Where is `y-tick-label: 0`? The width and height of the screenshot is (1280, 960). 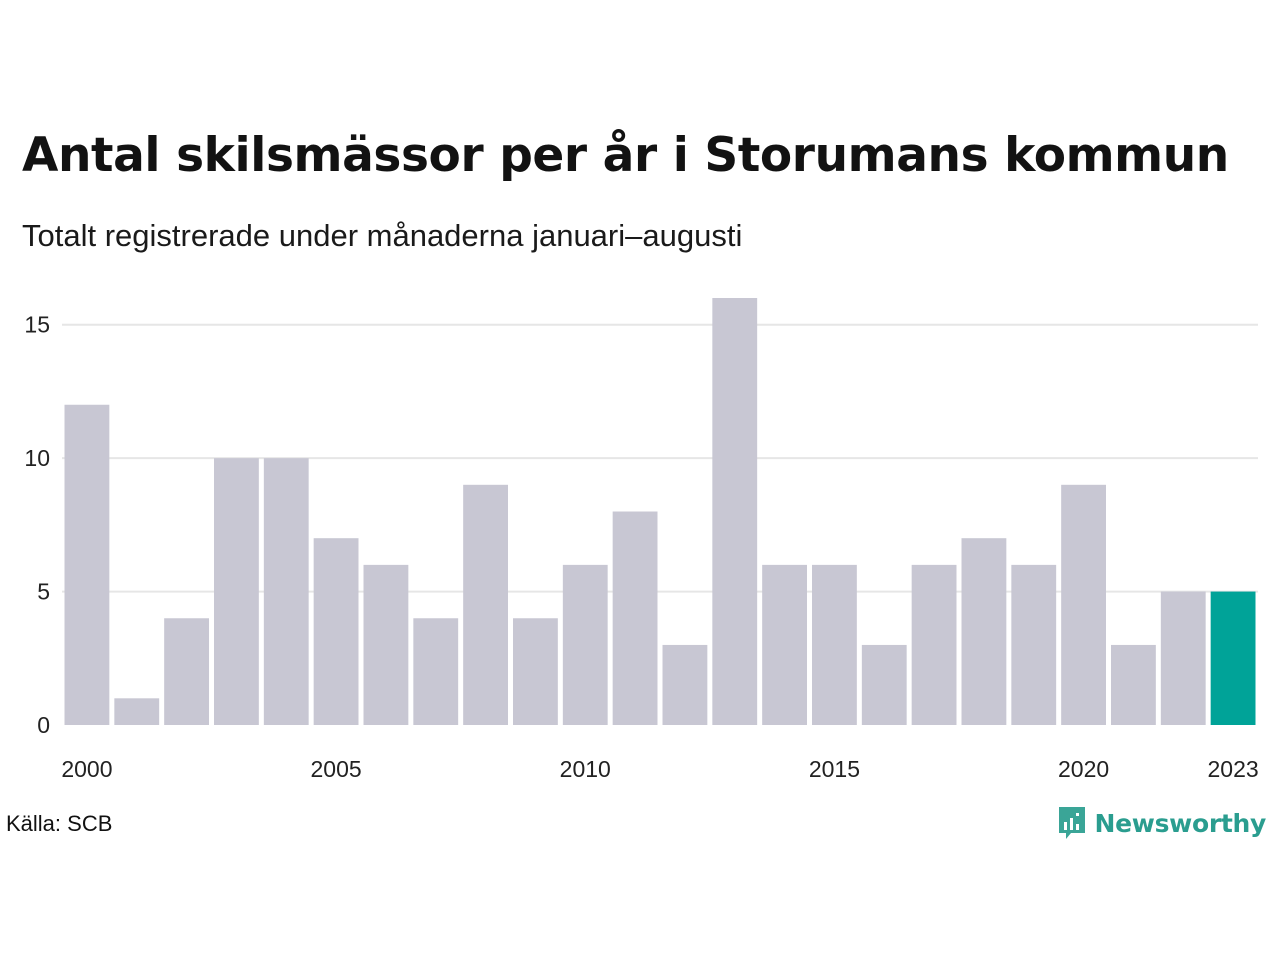
y-tick-label: 0 is located at coordinates (43, 725).